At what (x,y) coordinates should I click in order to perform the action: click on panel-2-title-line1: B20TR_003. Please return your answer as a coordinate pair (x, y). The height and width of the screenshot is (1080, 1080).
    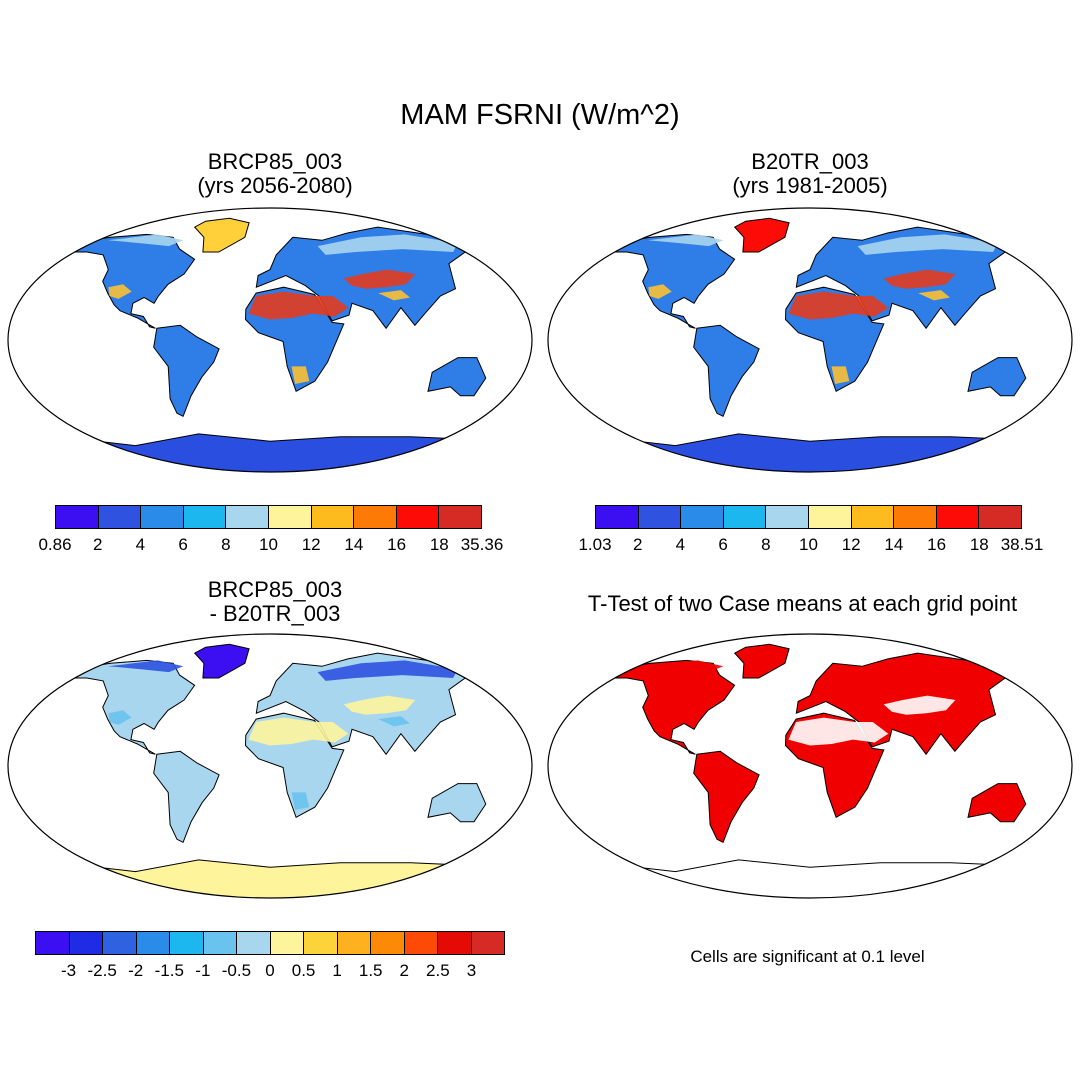
    Looking at the image, I should click on (810, 161).